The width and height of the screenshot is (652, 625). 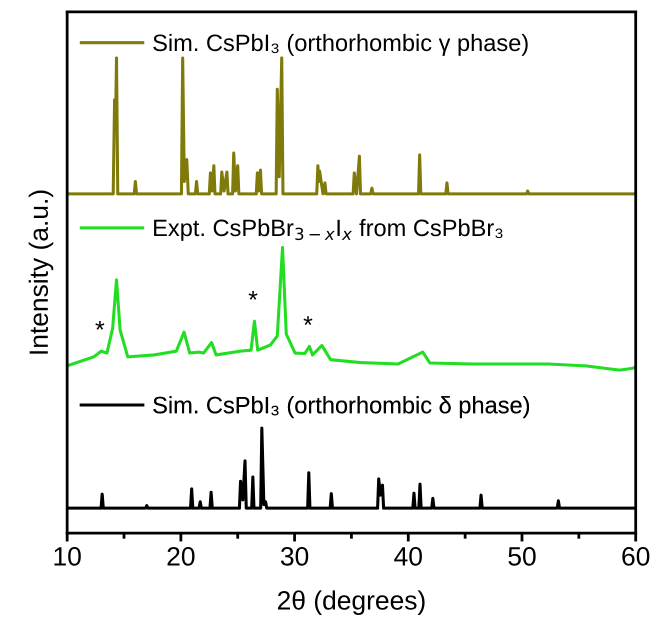 What do you see at coordinates (636, 556) in the screenshot?
I see `x-tick-label: 60` at bounding box center [636, 556].